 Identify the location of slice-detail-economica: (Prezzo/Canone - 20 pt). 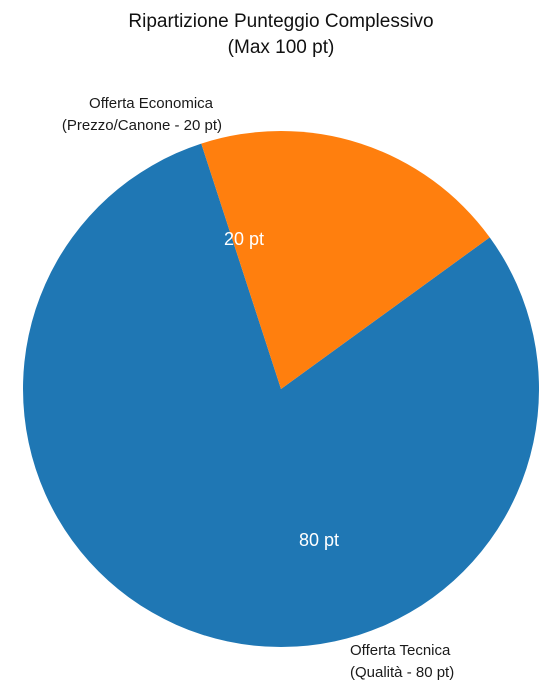
(142, 125).